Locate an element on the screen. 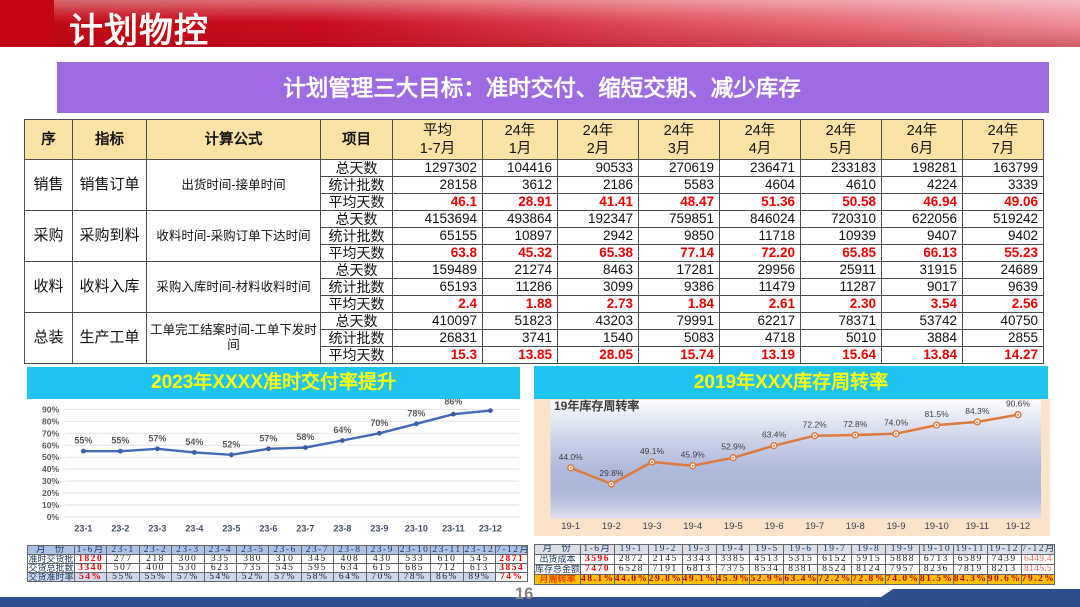 The image size is (1080, 607). svg-text: 23-2 is located at coordinates (120, 529).